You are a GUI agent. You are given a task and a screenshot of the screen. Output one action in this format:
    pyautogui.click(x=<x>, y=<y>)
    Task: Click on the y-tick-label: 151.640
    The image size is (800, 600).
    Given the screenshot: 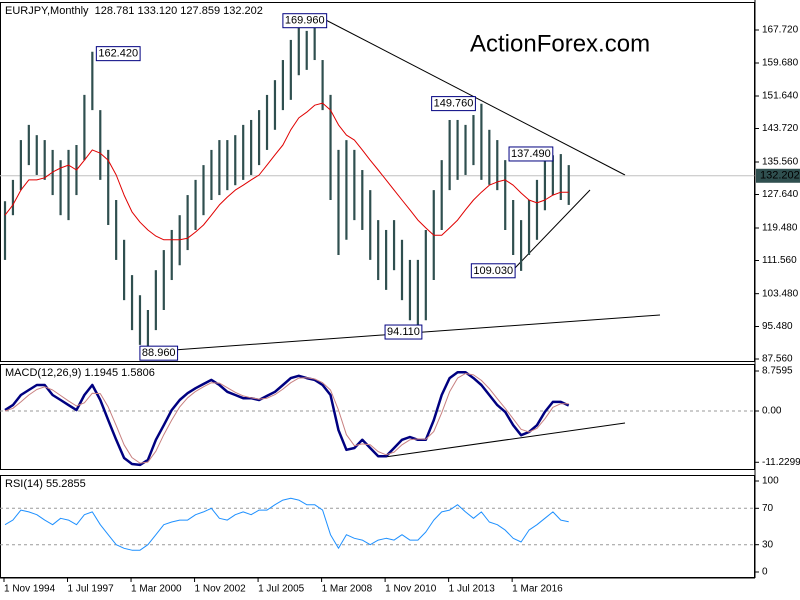 What is the action you would take?
    pyautogui.click(x=780, y=96)
    